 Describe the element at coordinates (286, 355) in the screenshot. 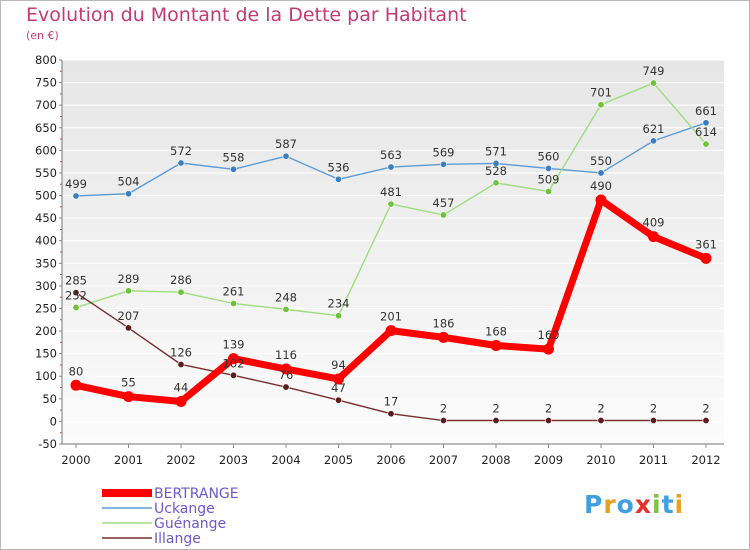

I see `data-label-bertrange: 116` at that location.